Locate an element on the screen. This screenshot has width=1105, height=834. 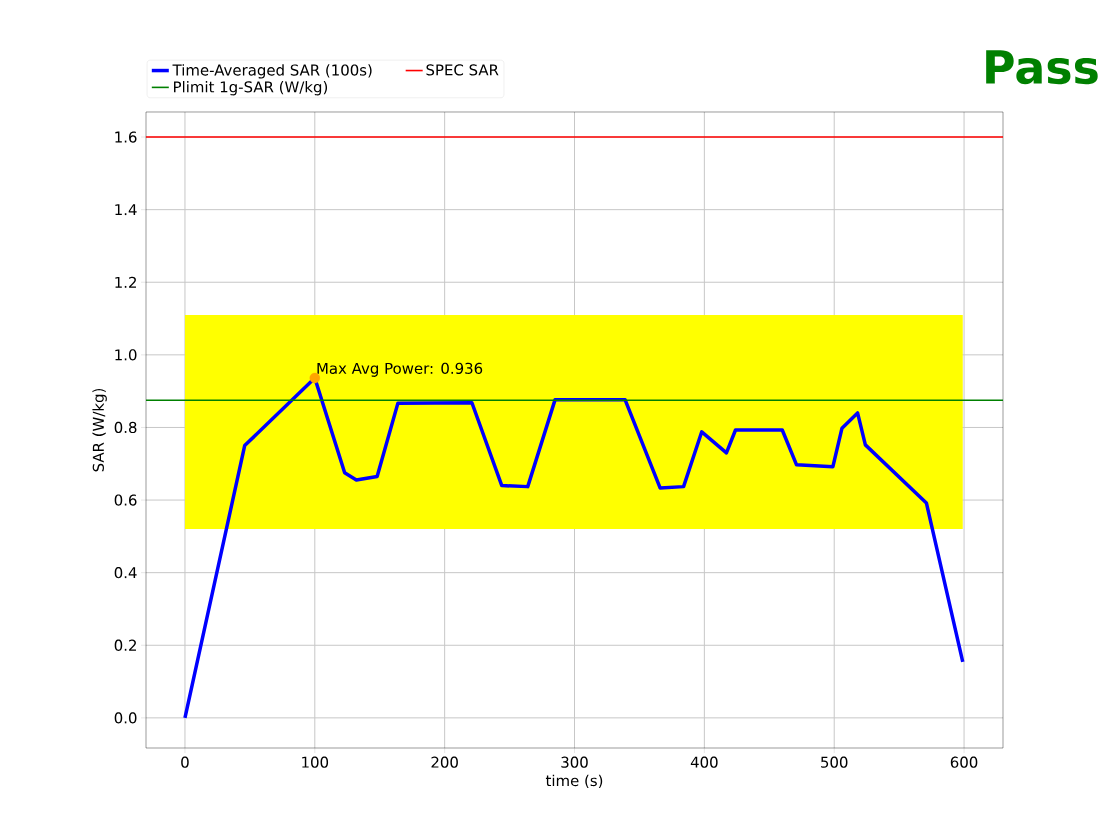
y-tick-label: 1.6 is located at coordinates (126, 137).